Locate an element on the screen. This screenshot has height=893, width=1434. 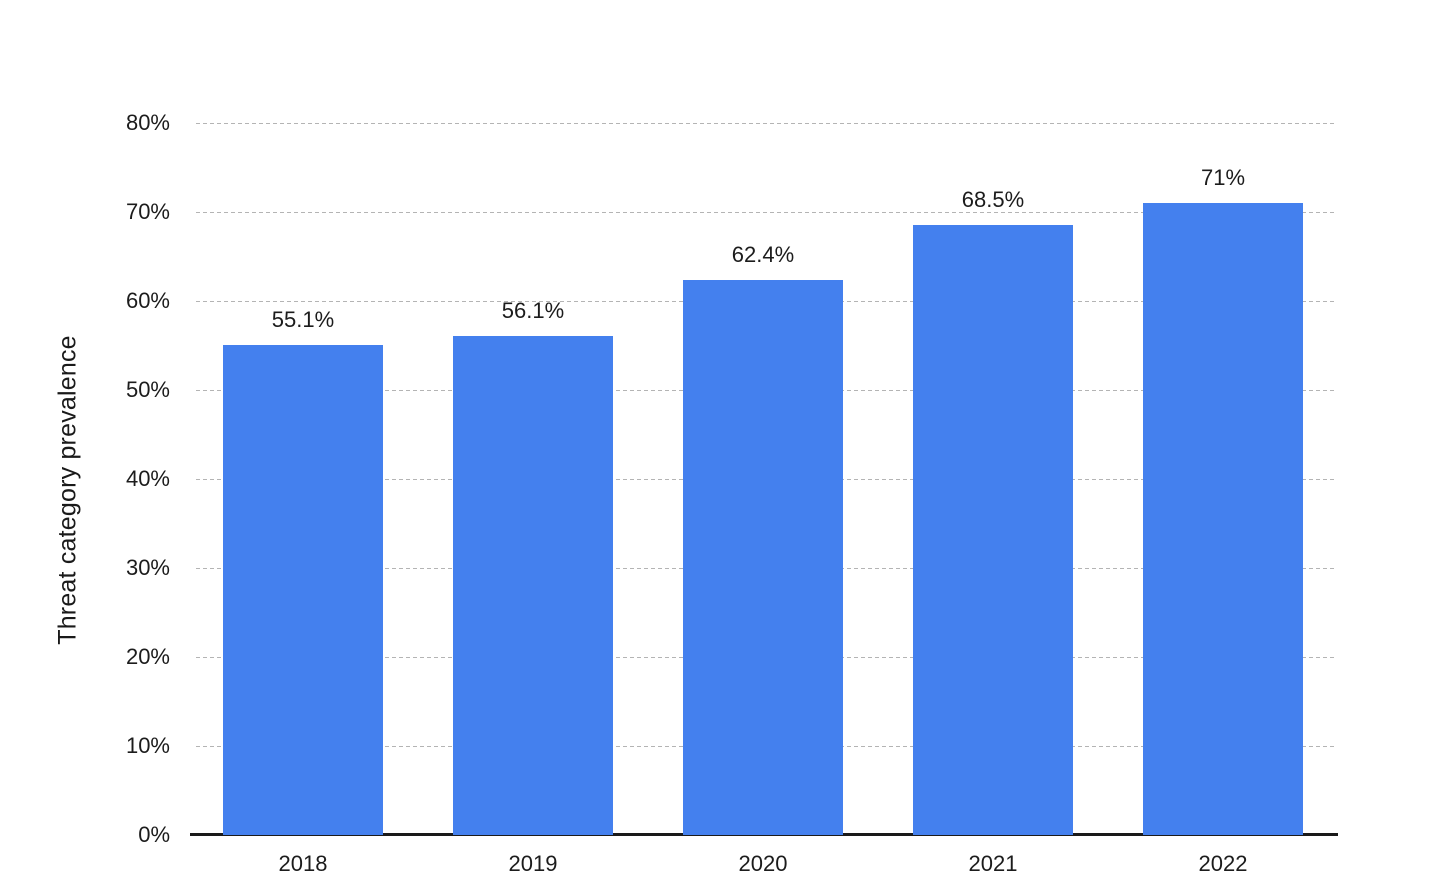
bar-2018 is located at coordinates (303, 589).